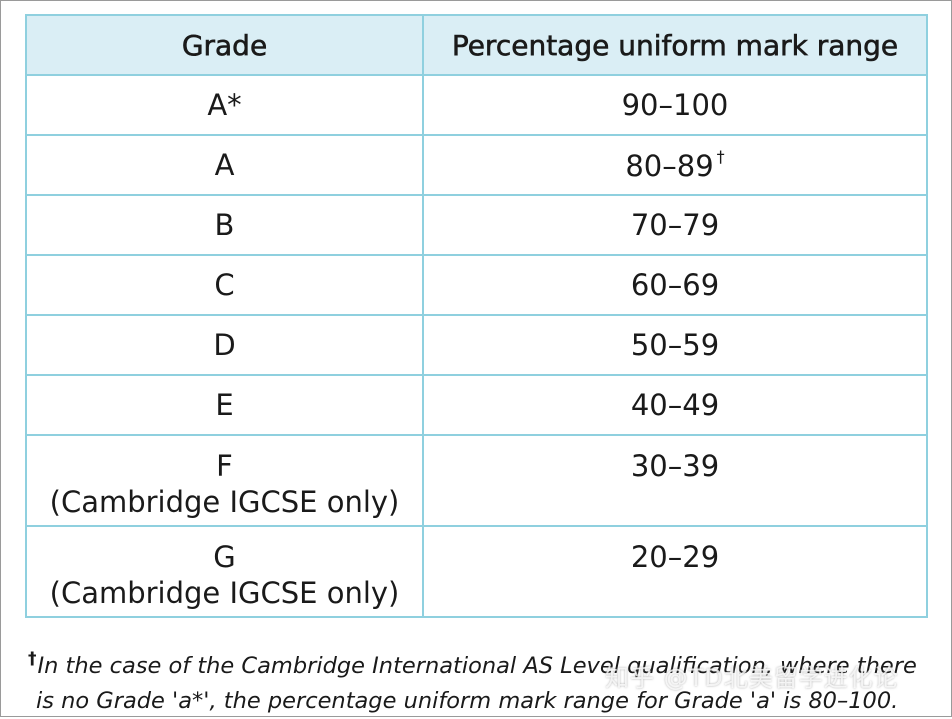  I want to click on grade-cell: A*, so click(224, 105).